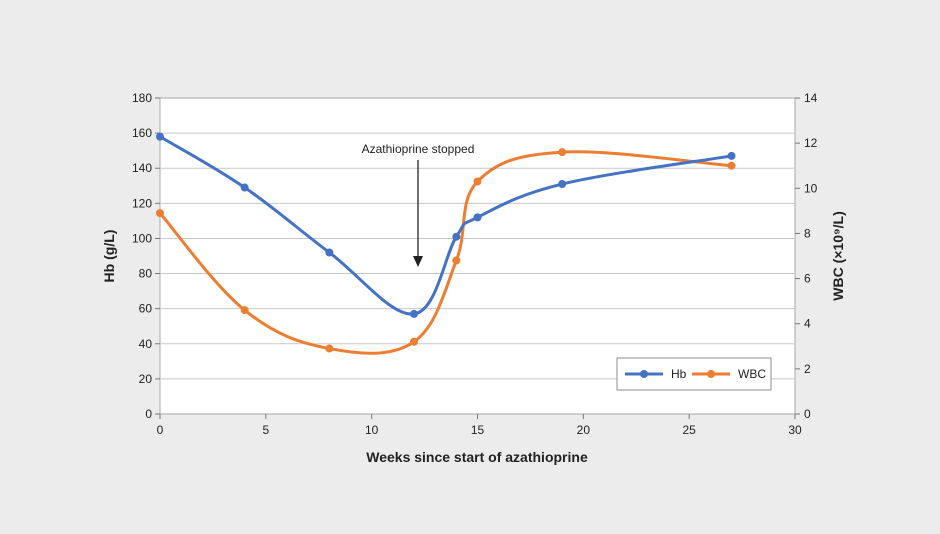 Image resolution: width=940 pixels, height=534 pixels. What do you see at coordinates (418, 149) in the screenshot?
I see `annotation-text: Azathioprine stopped` at bounding box center [418, 149].